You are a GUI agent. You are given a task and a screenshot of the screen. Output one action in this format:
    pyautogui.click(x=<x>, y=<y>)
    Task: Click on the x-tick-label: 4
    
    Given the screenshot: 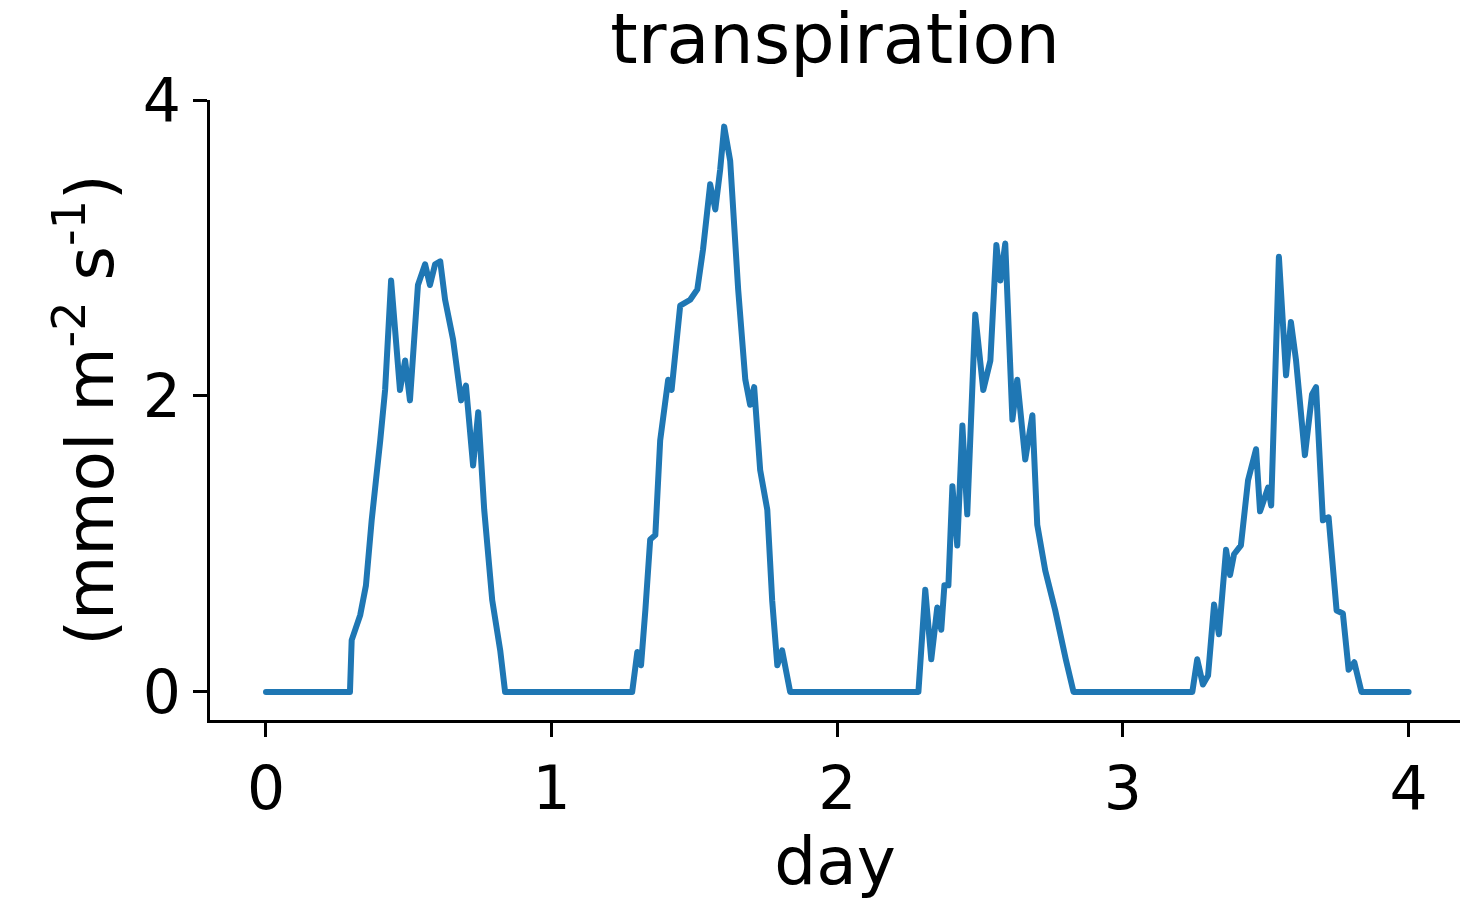 What is the action you would take?
    pyautogui.click(x=1408, y=788)
    